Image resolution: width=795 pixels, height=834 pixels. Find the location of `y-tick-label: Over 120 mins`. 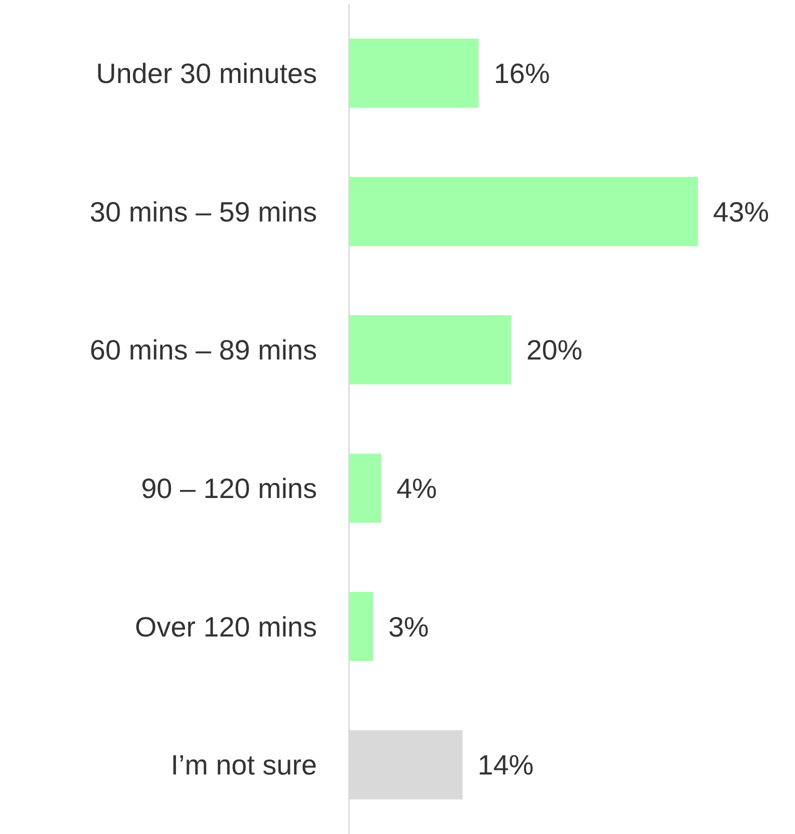

y-tick-label: Over 120 mins is located at coordinates (225, 626).